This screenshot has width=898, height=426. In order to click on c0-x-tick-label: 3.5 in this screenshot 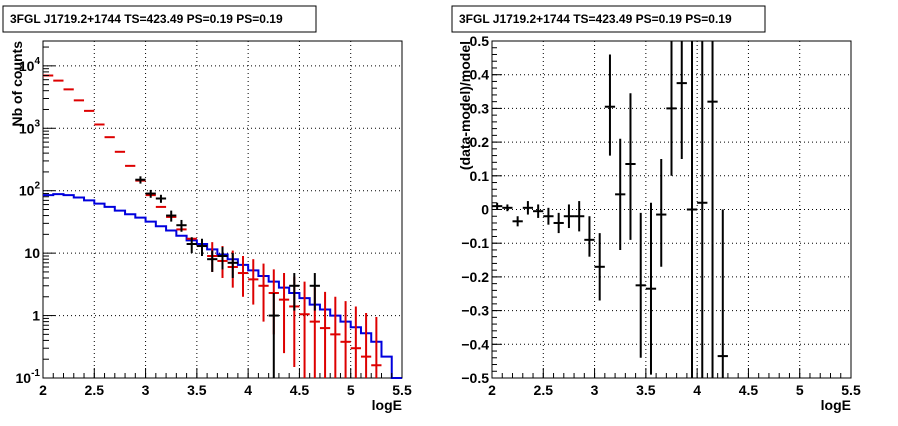, I will do `click(197, 390)`.